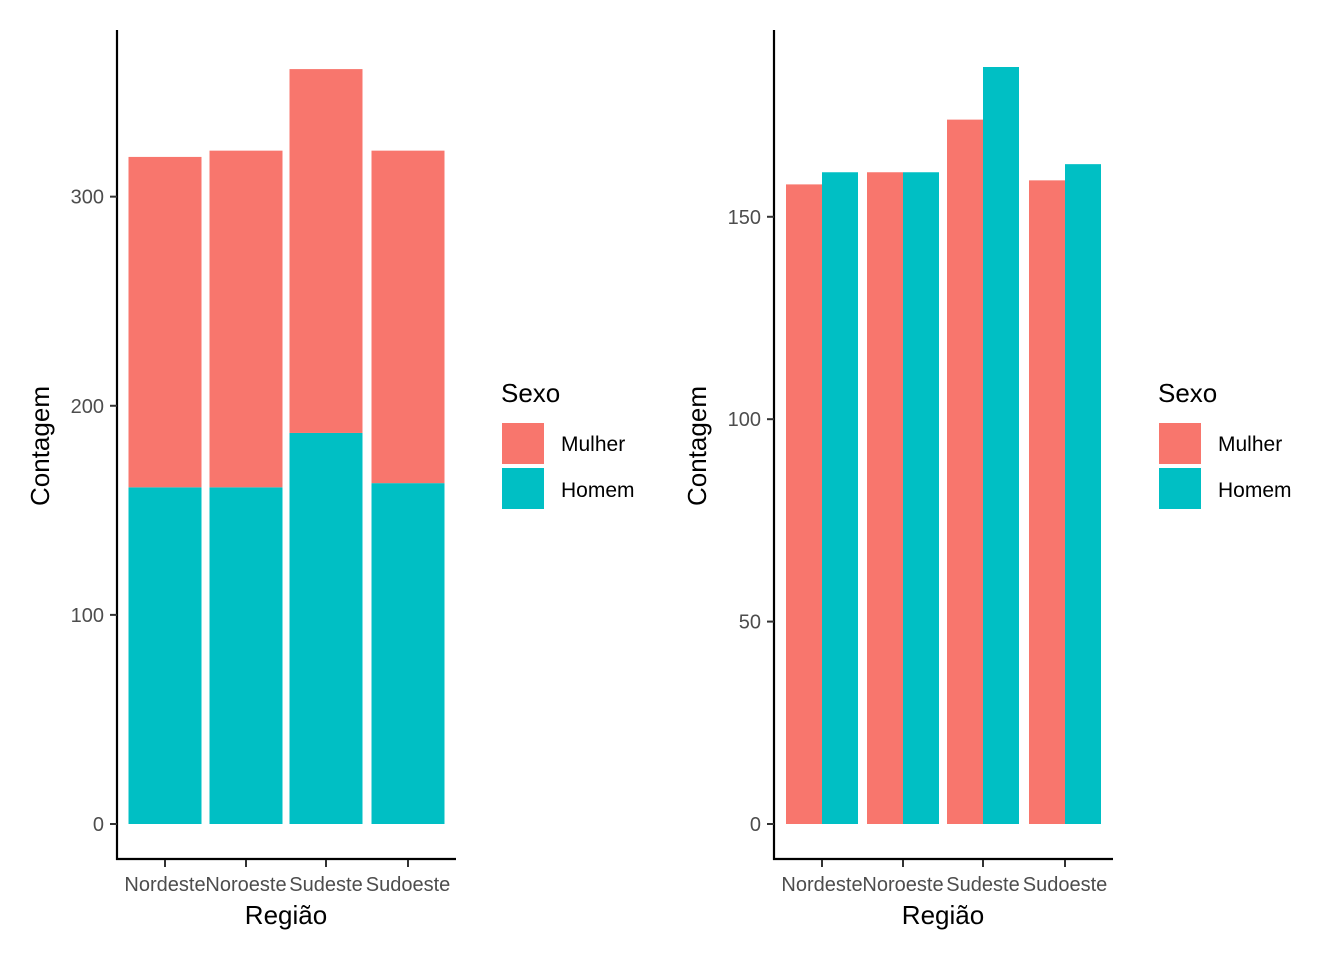  What do you see at coordinates (751, 521) in the screenshot?
I see `y-ticks: 0 50 100 150` at bounding box center [751, 521].